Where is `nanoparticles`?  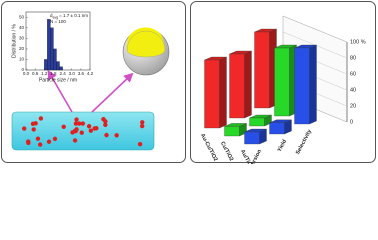 nanoparticles is located at coordinates (83, 131).